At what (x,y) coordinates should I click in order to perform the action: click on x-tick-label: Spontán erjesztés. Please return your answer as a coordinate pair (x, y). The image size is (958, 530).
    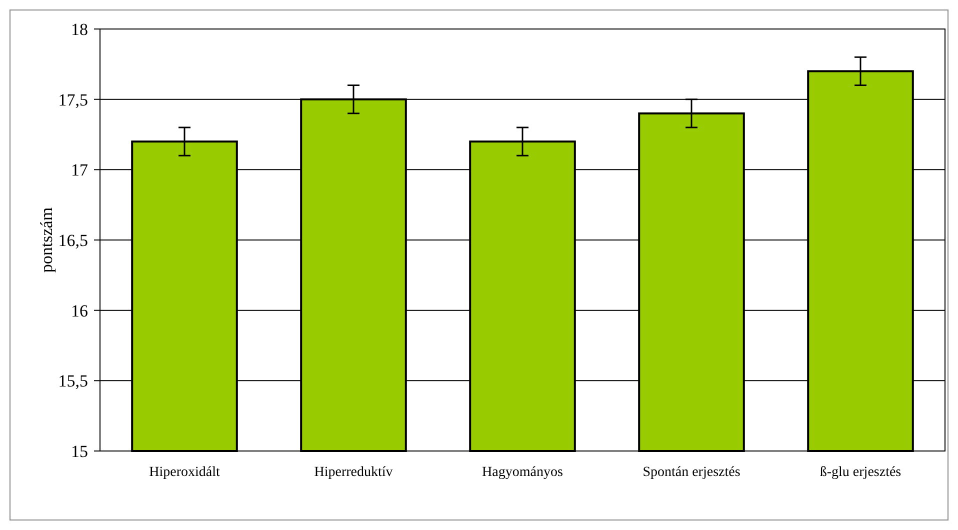
    Looking at the image, I should click on (691, 472).